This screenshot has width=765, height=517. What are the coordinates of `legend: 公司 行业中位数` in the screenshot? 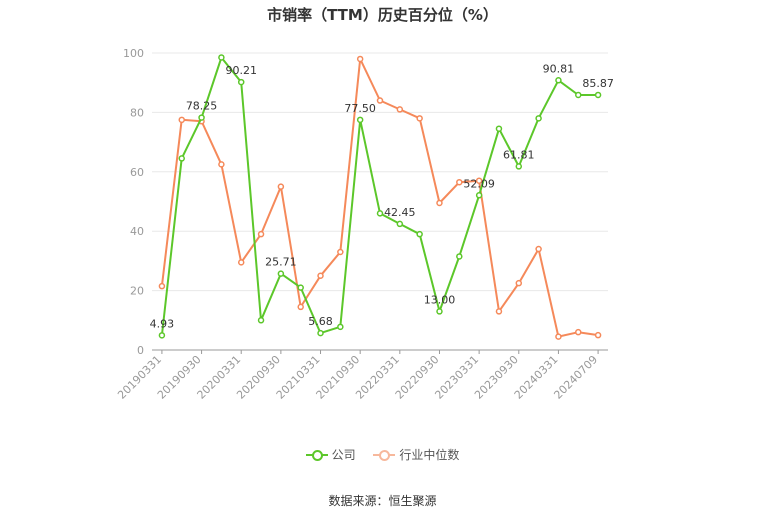 It's located at (382, 455).